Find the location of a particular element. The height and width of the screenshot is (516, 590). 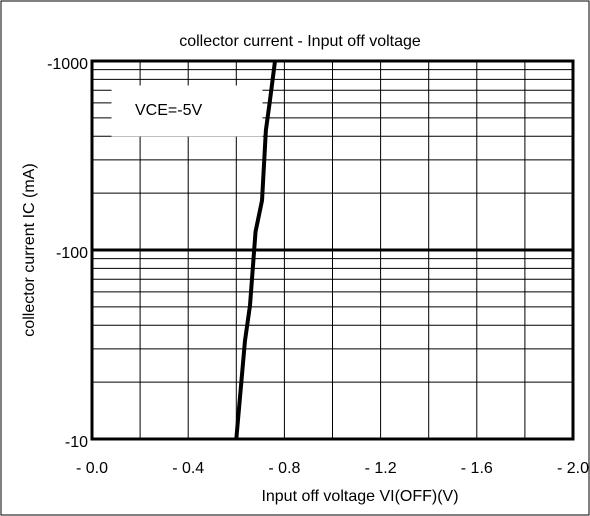

chart-title: collector current - Input off voltage is located at coordinates (300, 41).